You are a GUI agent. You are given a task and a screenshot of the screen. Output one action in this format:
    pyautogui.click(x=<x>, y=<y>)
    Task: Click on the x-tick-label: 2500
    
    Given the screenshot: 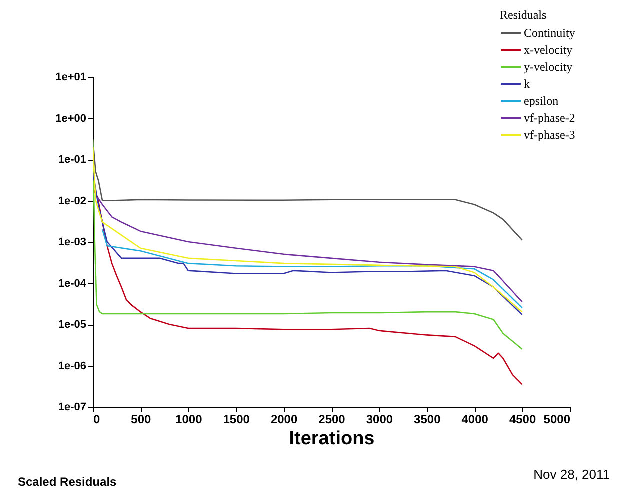 What is the action you would take?
    pyautogui.click(x=332, y=419)
    